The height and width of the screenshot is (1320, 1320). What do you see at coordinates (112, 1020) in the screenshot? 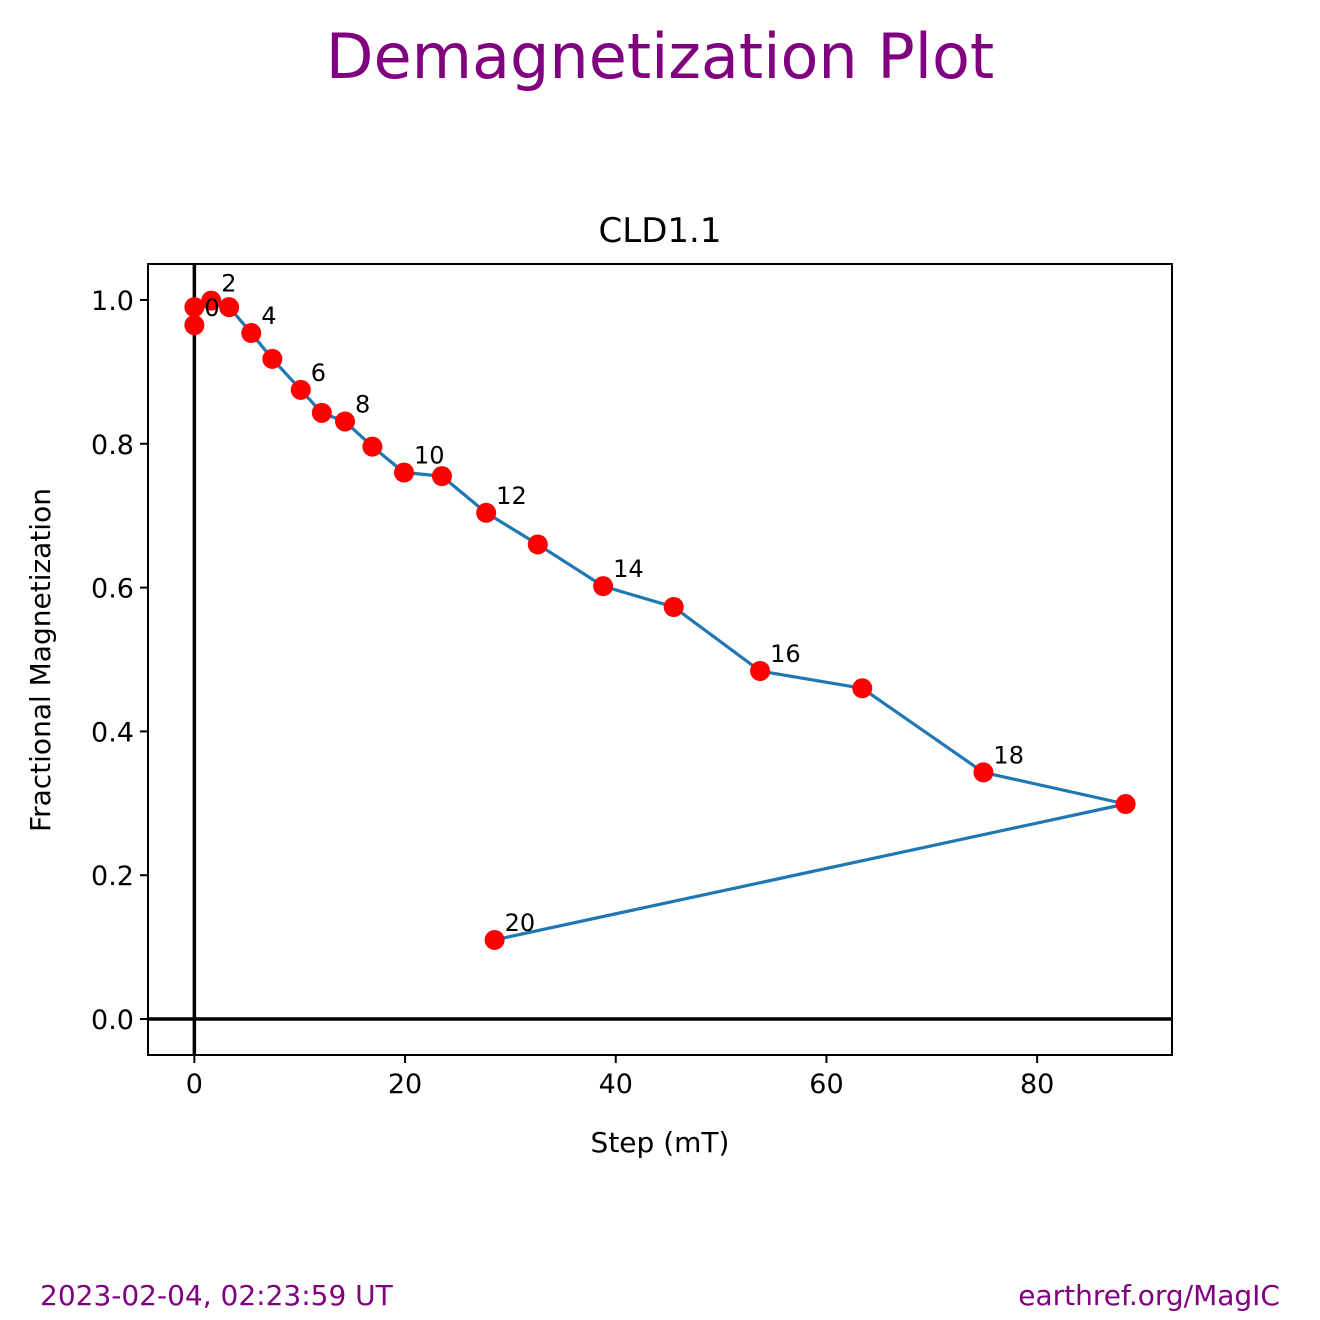
I see `y-tick-label-0: 0.0` at bounding box center [112, 1020].